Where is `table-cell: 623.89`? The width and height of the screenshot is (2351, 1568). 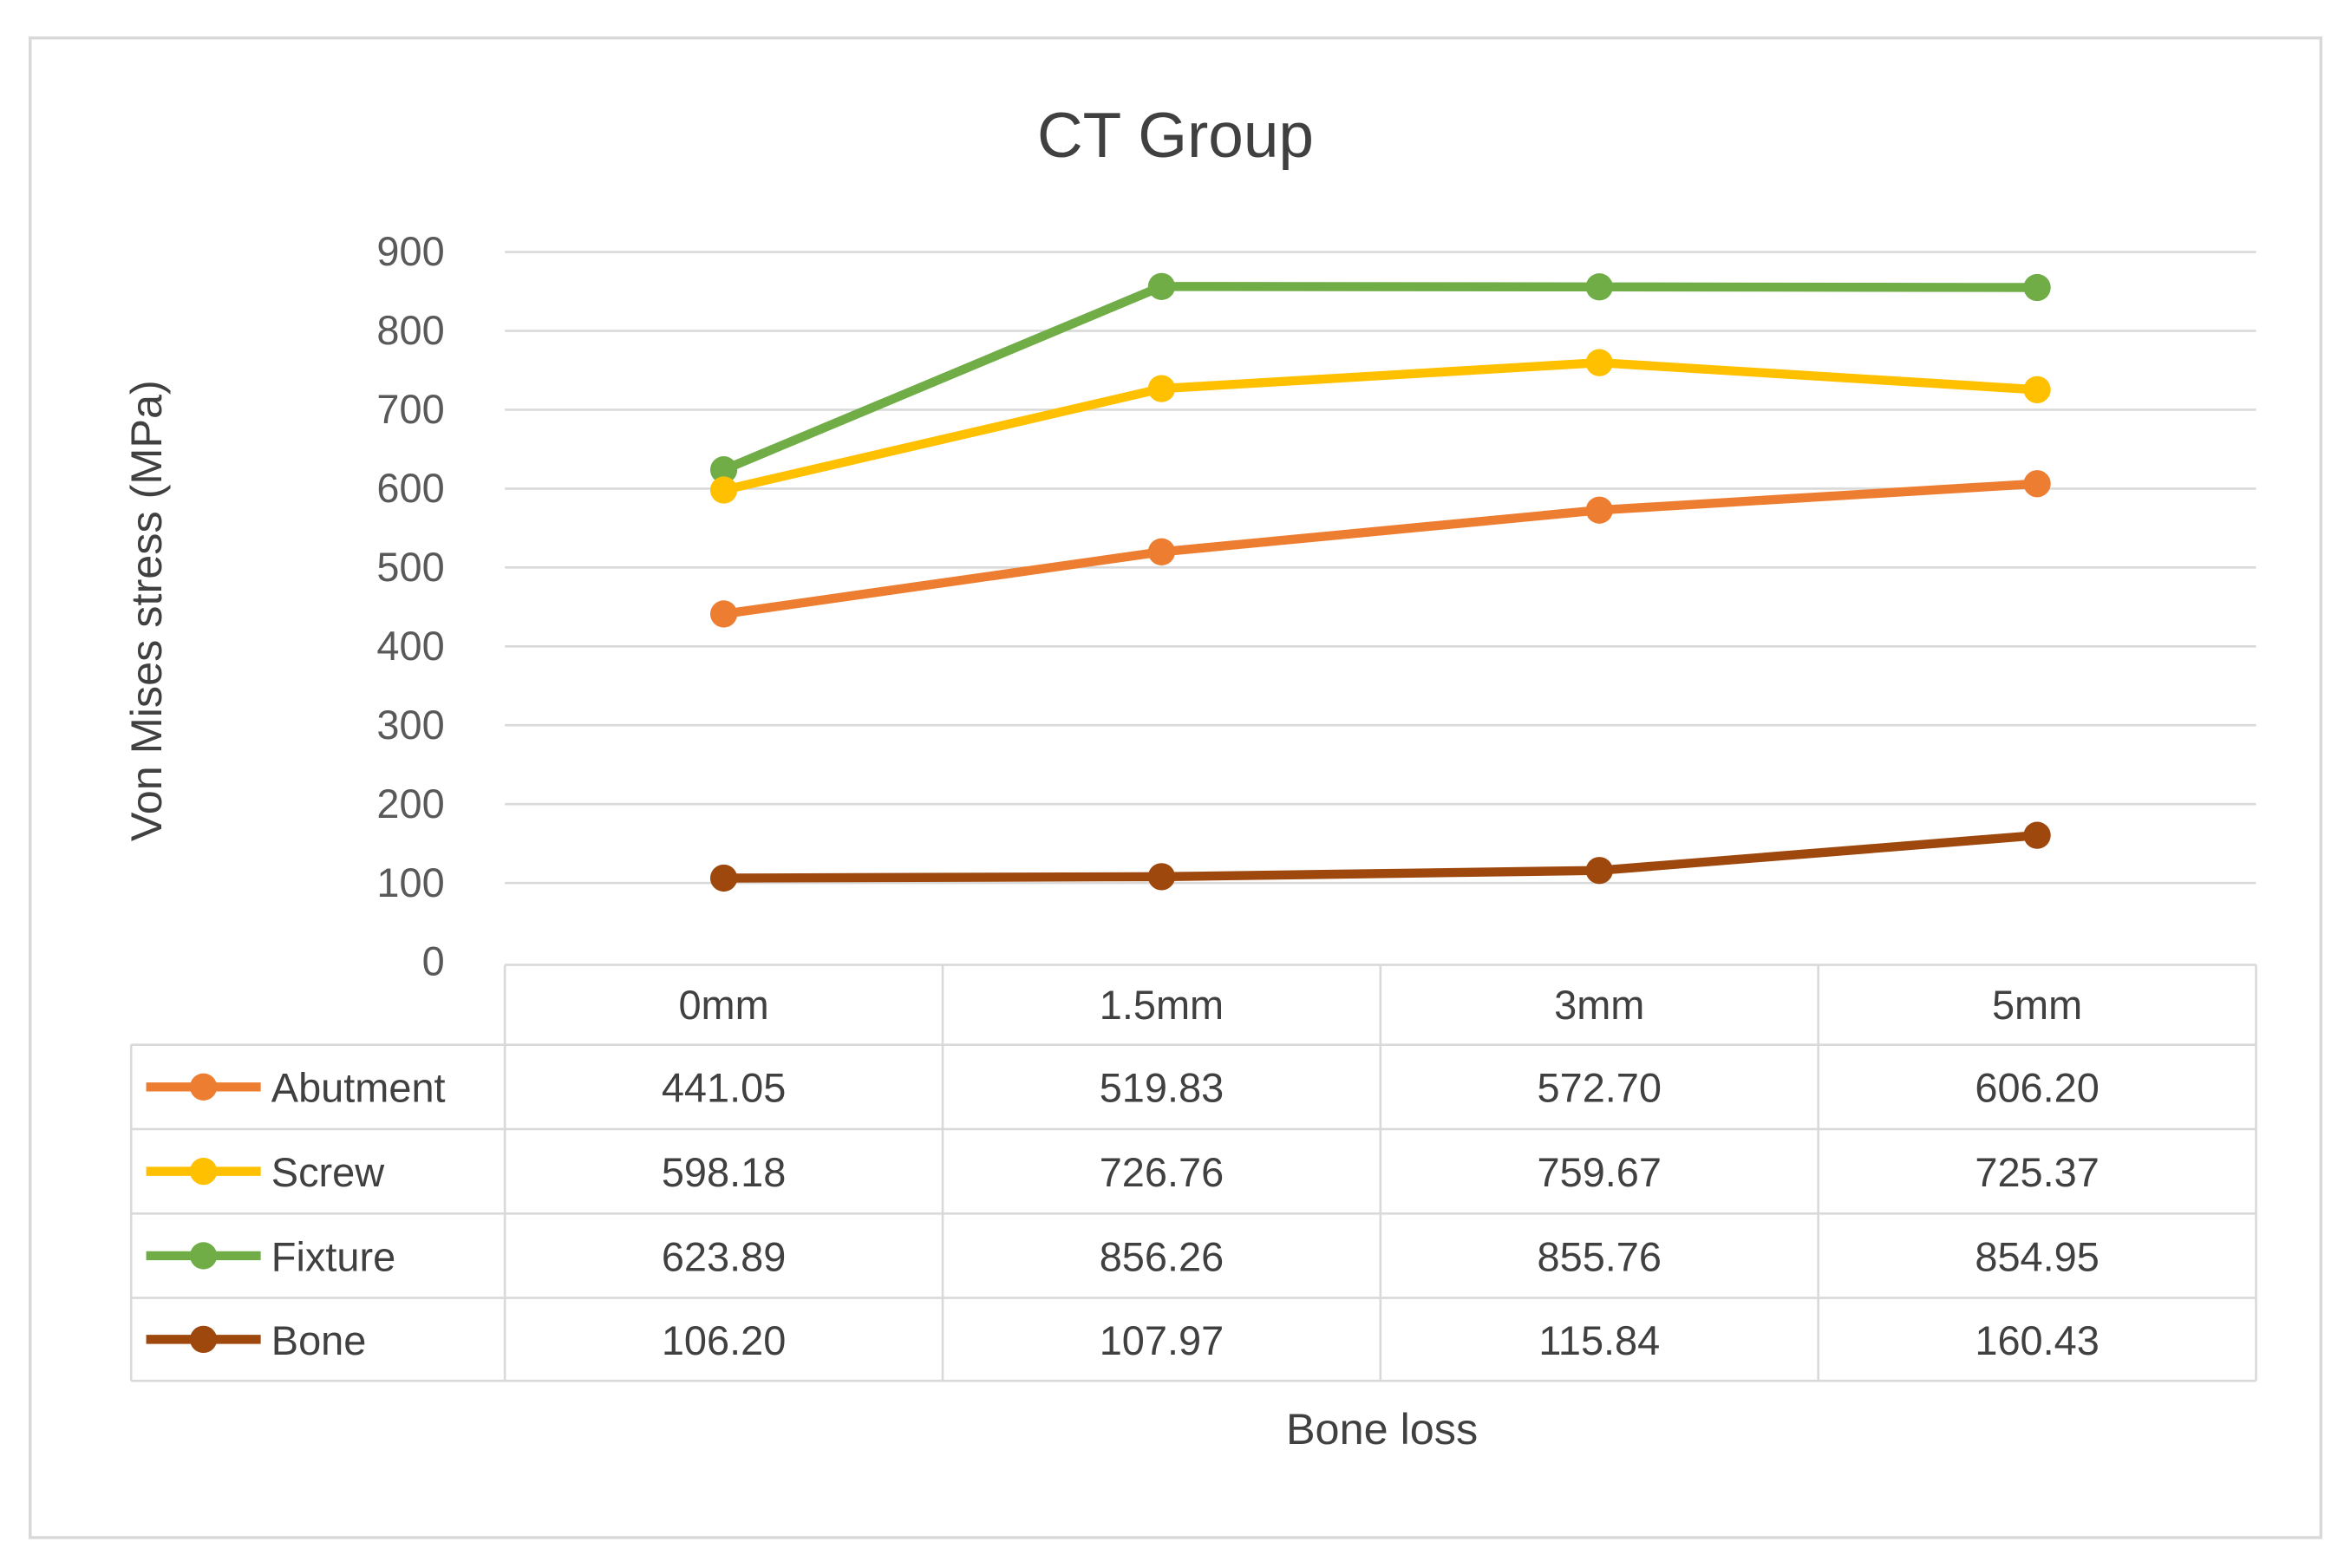 table-cell: 623.89 is located at coordinates (724, 1256).